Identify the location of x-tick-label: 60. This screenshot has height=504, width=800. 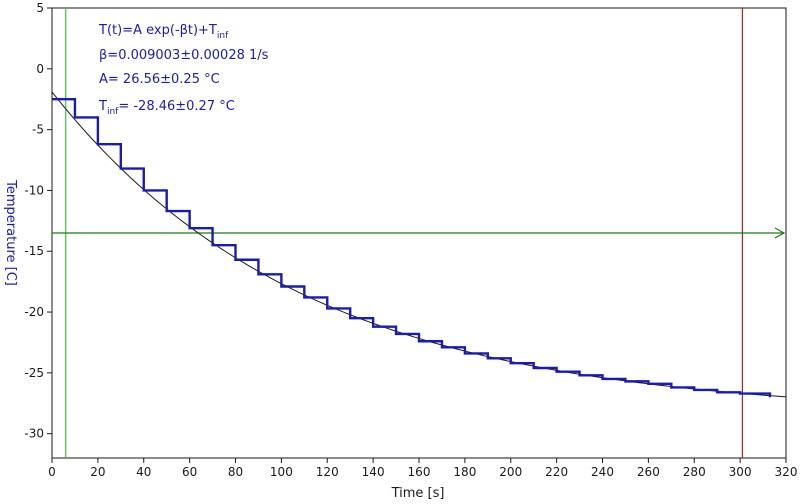
(189, 472).